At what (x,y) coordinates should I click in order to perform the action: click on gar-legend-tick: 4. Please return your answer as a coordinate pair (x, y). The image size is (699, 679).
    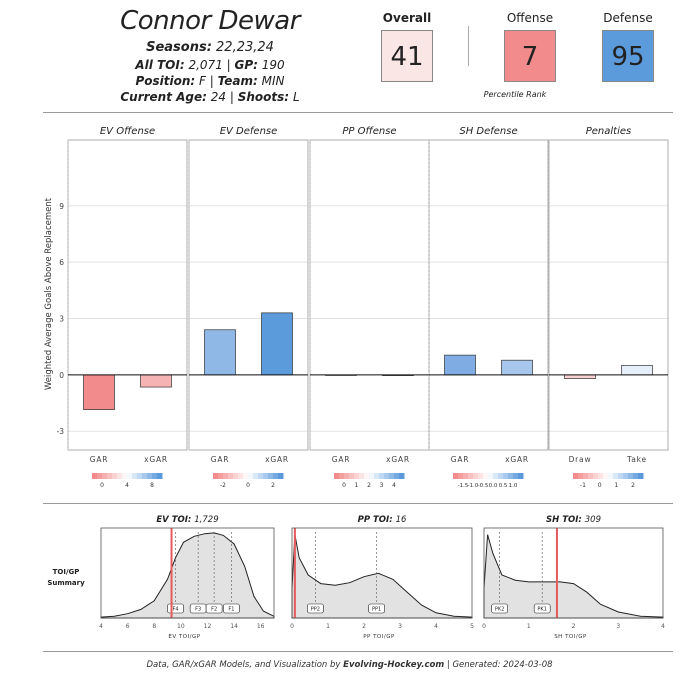
    Looking at the image, I should click on (394, 485).